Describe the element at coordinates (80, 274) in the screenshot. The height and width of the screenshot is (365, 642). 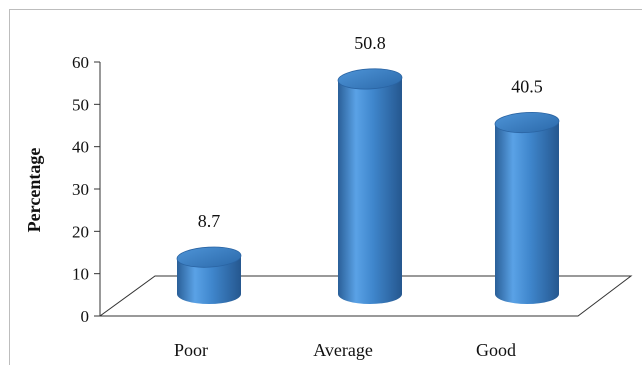
I see `y-tick-label: 10` at that location.